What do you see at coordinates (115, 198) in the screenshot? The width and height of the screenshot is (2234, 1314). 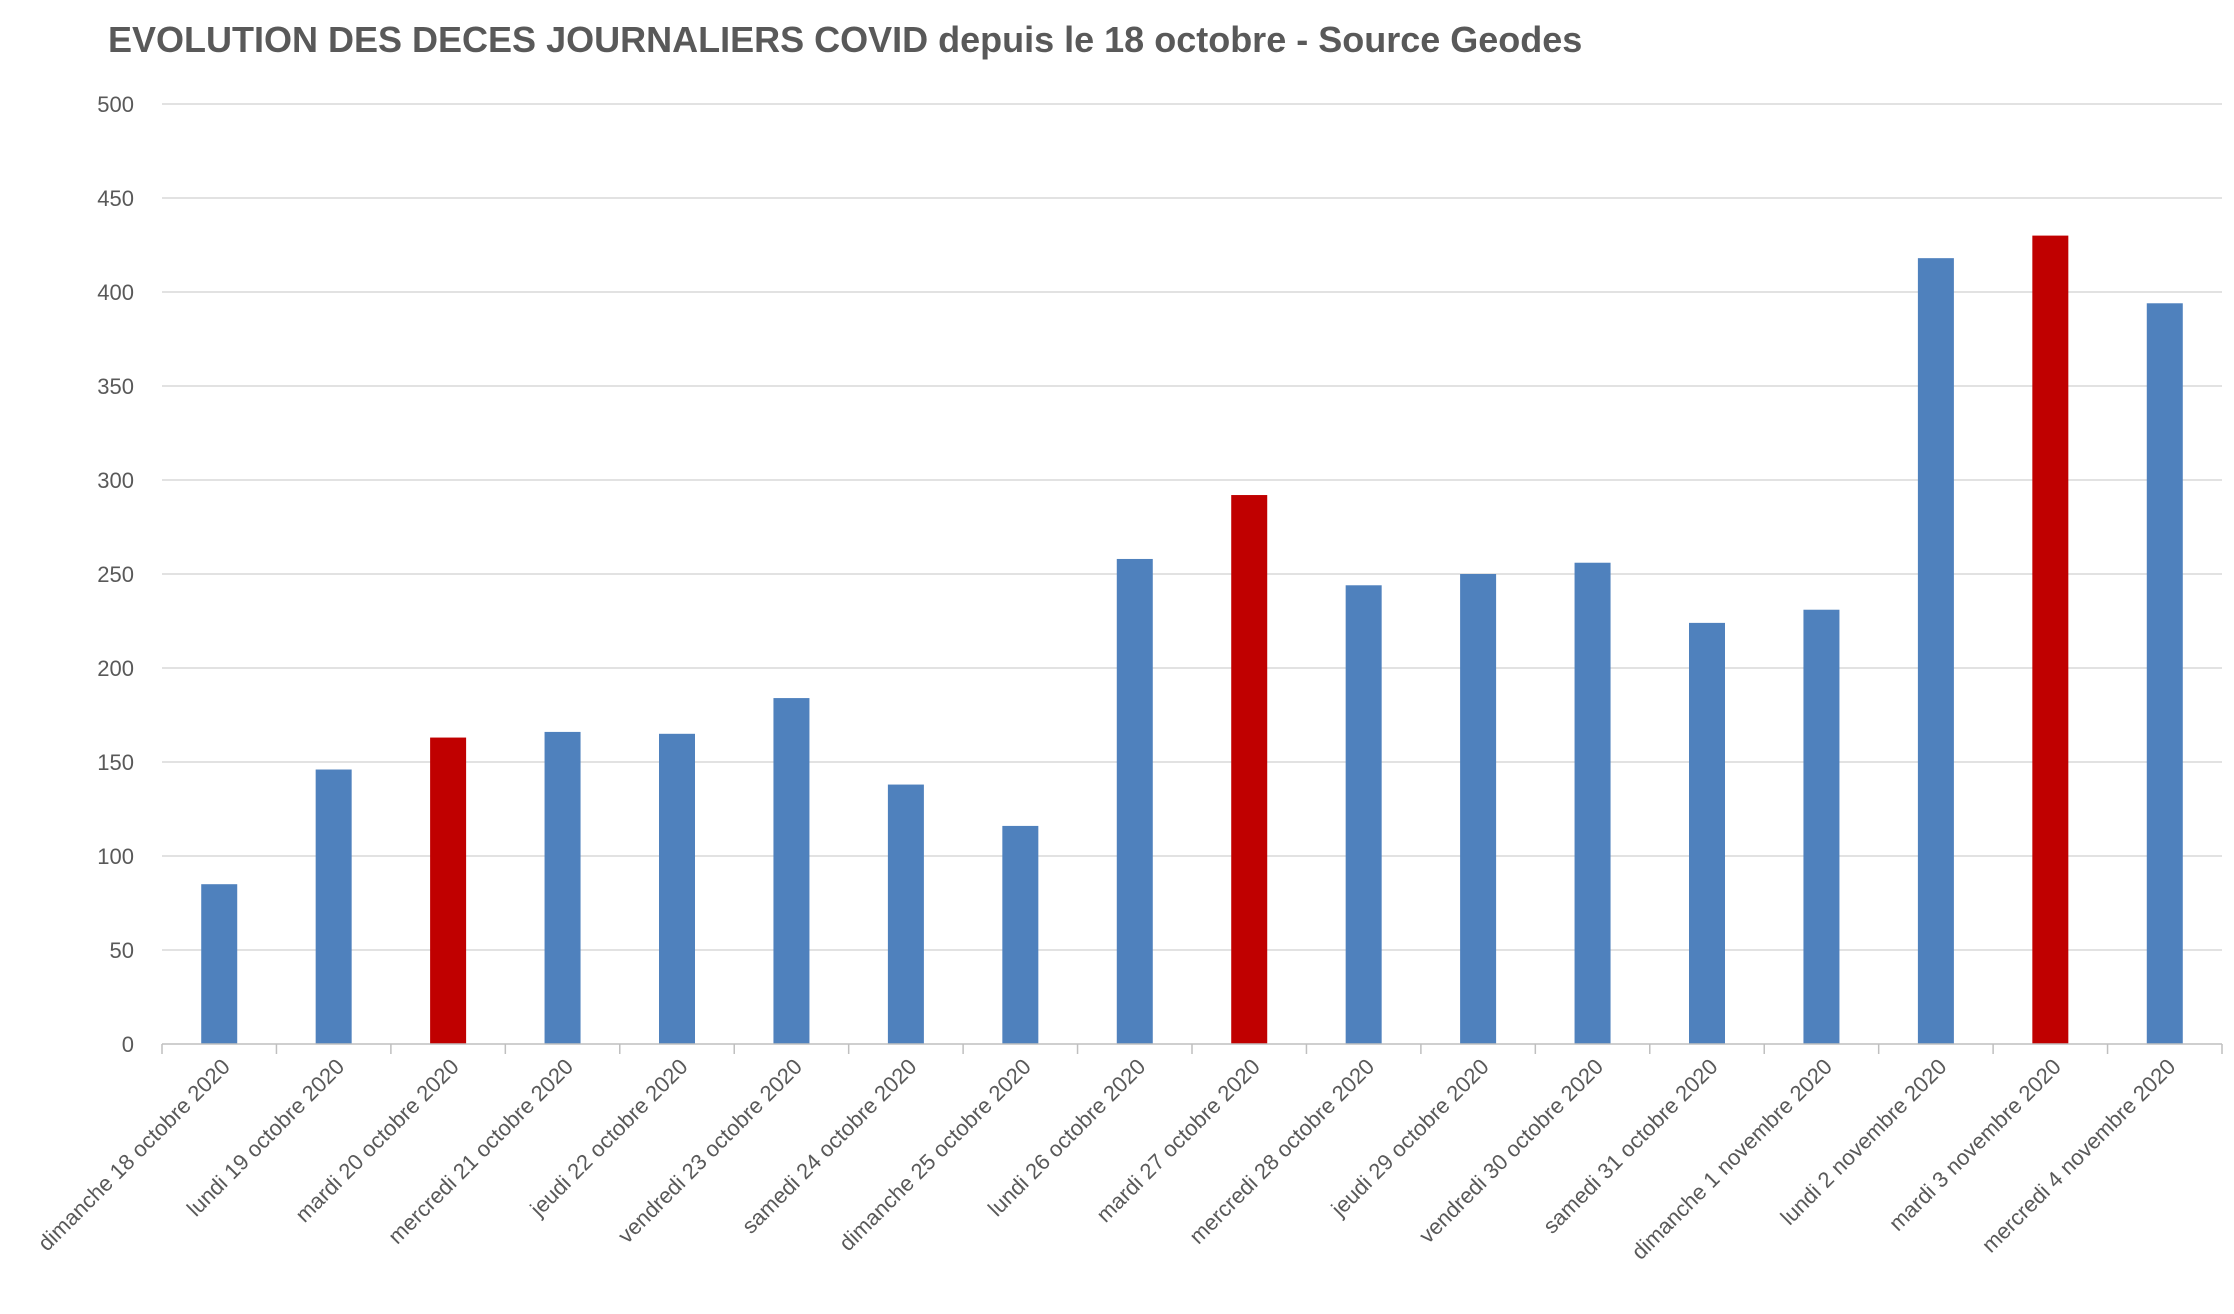 I see `y-tick-label: 450` at bounding box center [115, 198].